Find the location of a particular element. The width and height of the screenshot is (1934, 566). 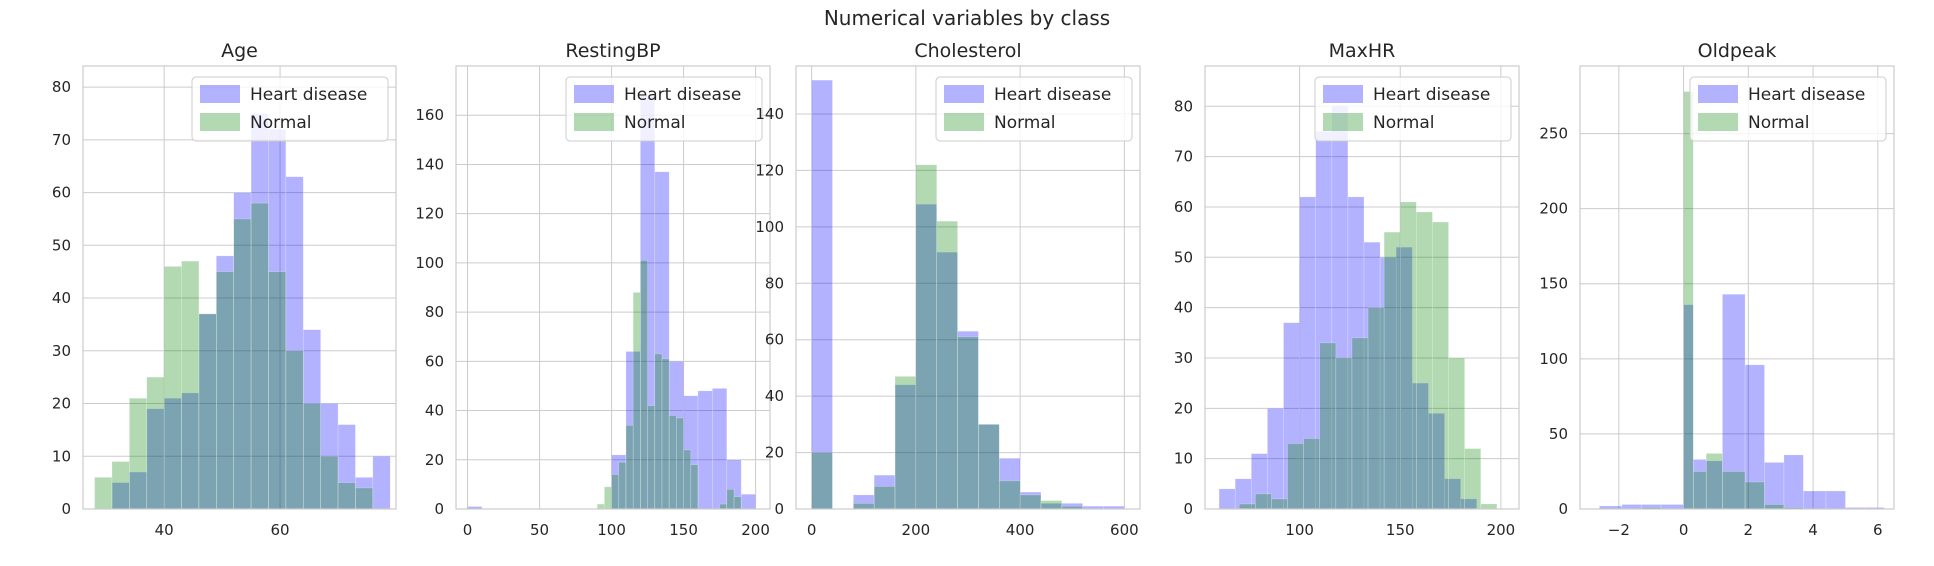

legend-frame is located at coordinates (1034, 109).